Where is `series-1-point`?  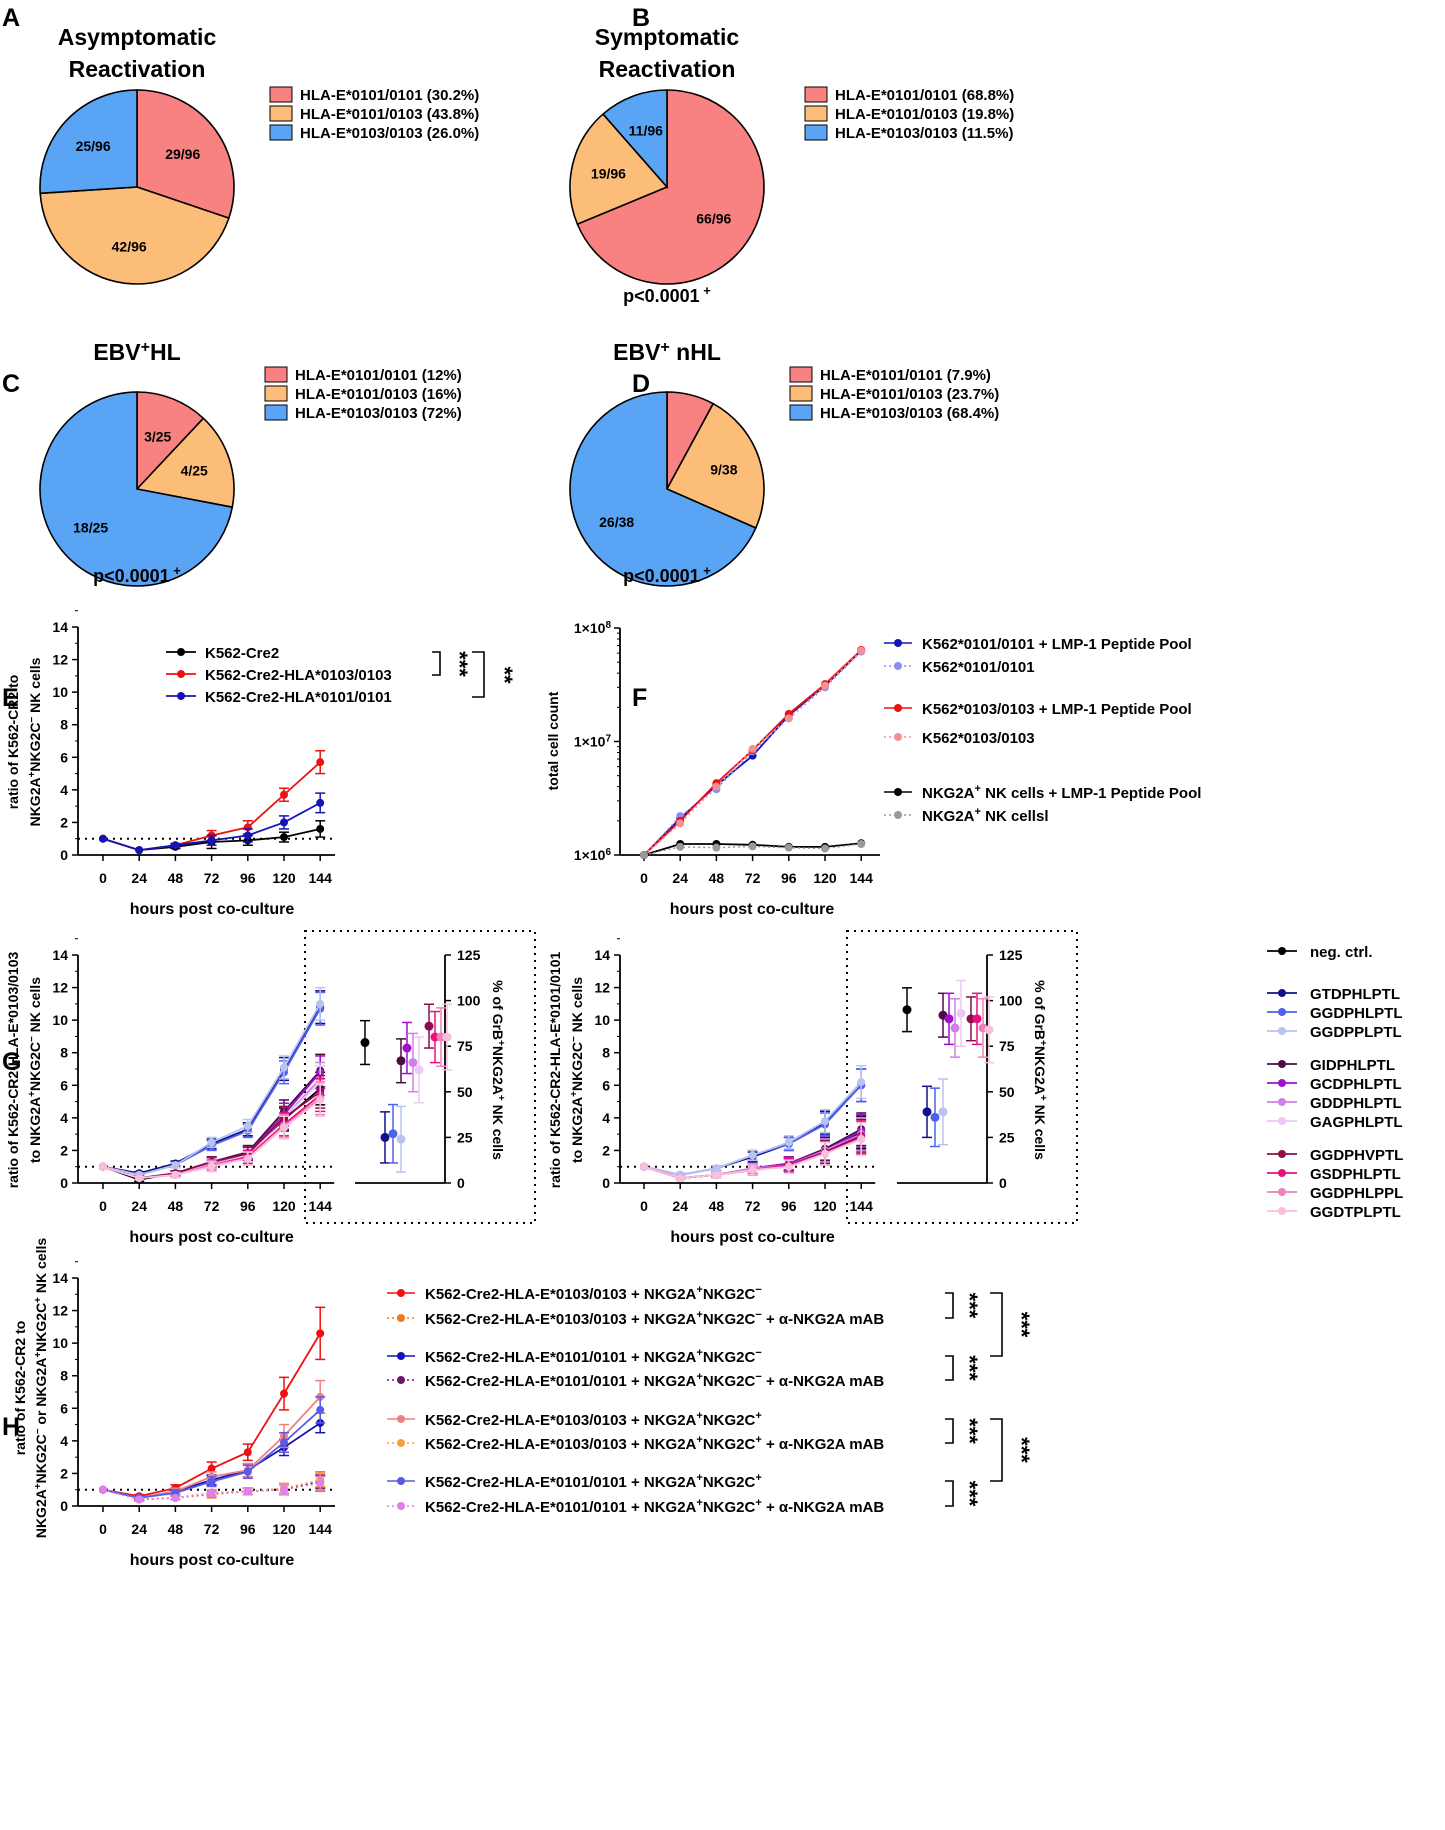
series-1-point is located at coordinates (320, 762).